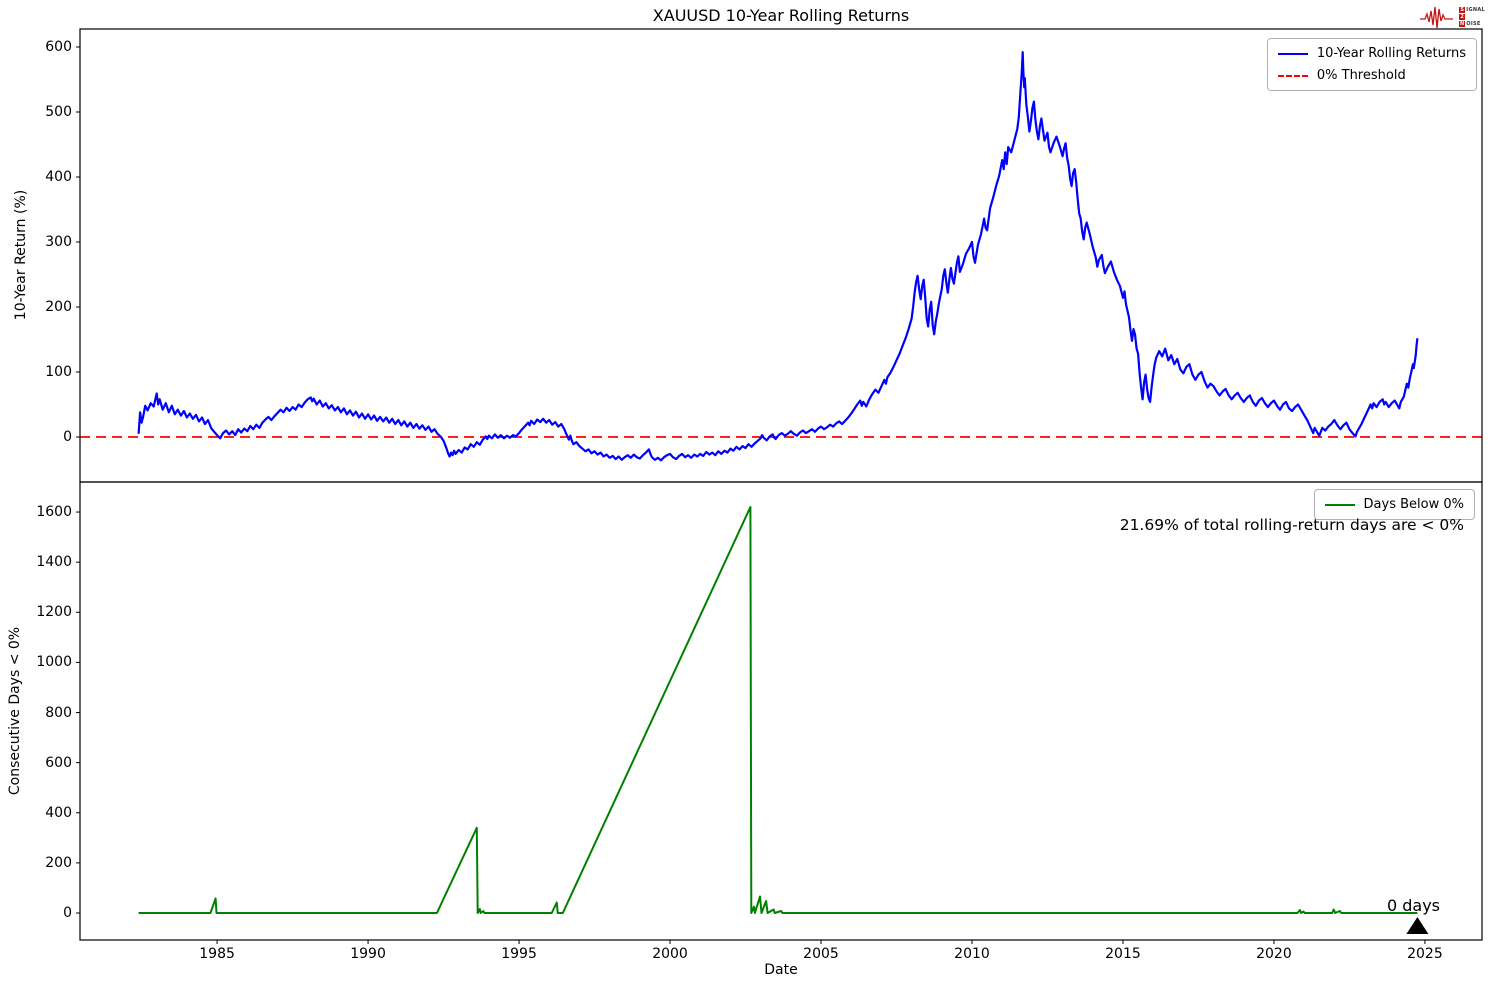 Image resolution: width=1490 pixels, height=989 pixels. I want to click on signal2noise-logo: S IGNAL 2 N OISE, so click(1452, 17).